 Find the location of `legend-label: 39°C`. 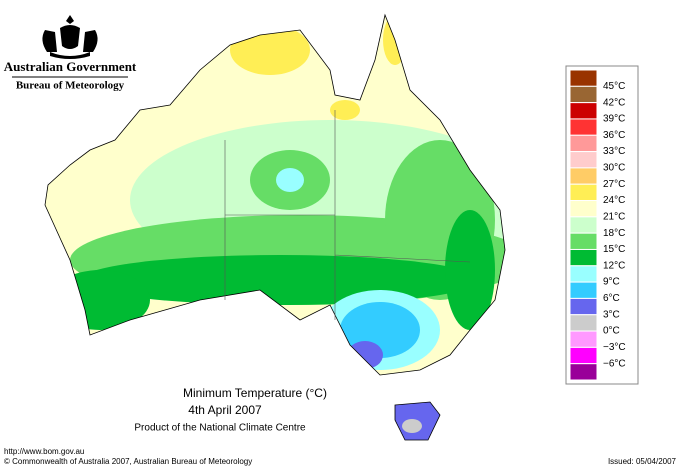

legend-label: 39°C is located at coordinates (614, 119).